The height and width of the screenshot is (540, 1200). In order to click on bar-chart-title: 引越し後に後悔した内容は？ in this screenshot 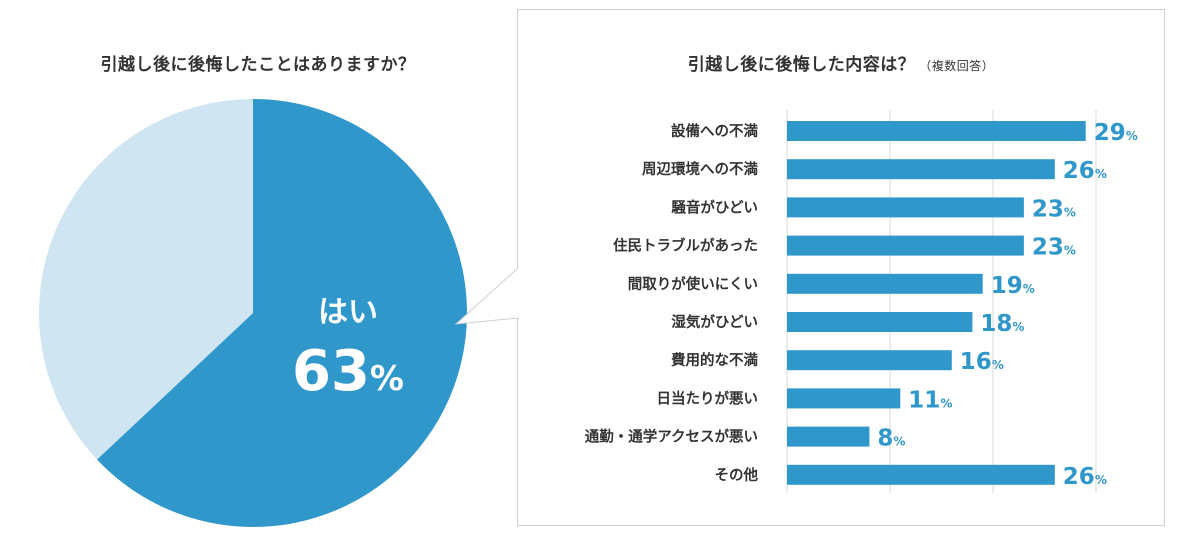, I will do `click(801, 65)`.